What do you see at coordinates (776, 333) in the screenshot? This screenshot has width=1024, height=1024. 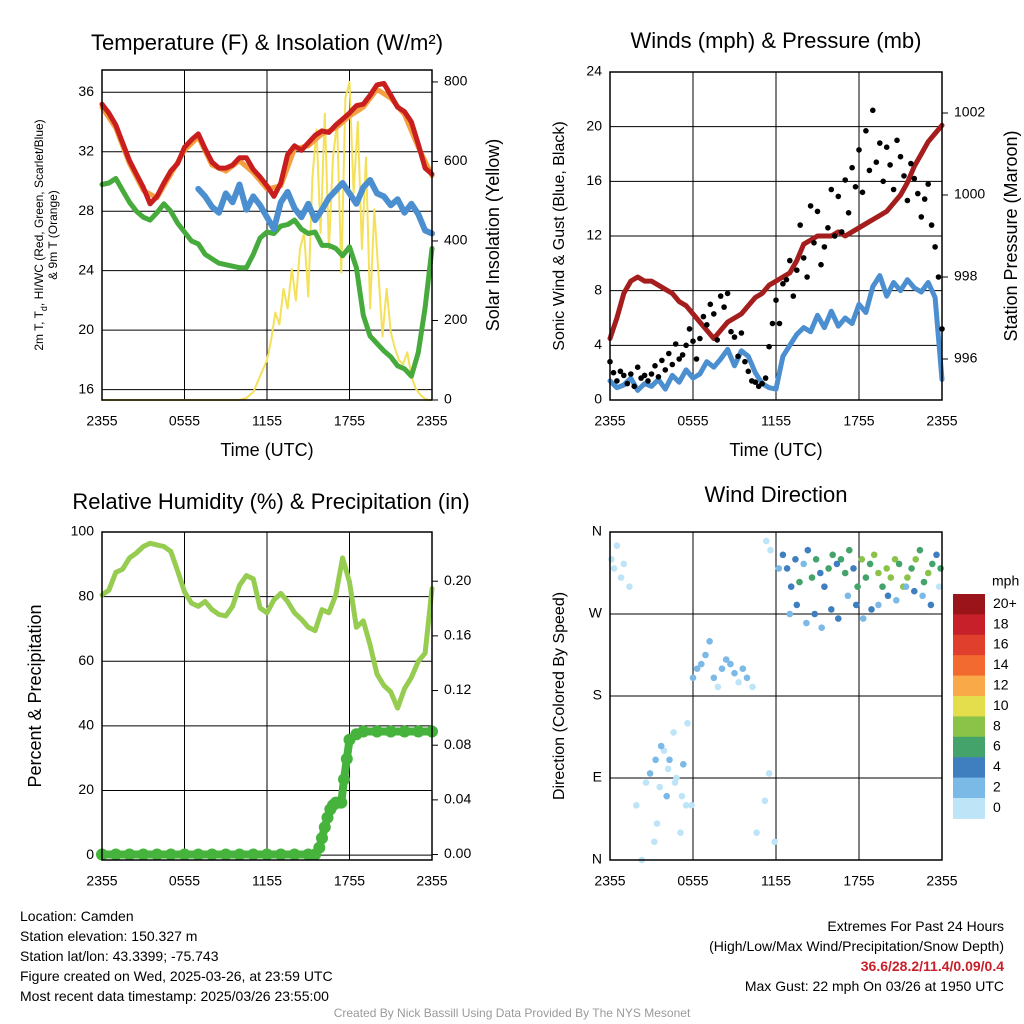 I see `sonic-wind-line` at bounding box center [776, 333].